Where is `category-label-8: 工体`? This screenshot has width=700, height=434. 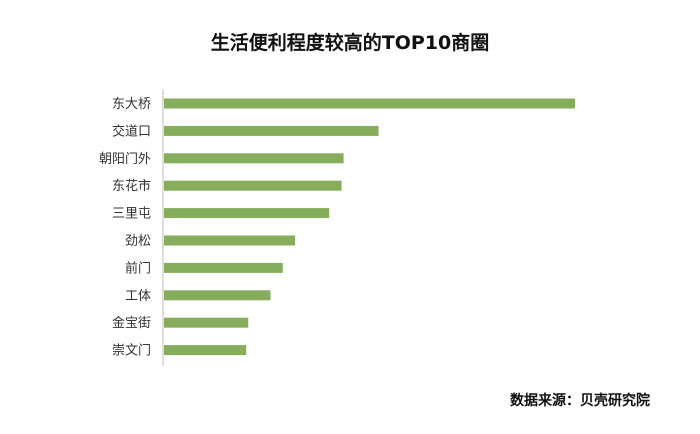 category-label-8: 工体 is located at coordinates (138, 296).